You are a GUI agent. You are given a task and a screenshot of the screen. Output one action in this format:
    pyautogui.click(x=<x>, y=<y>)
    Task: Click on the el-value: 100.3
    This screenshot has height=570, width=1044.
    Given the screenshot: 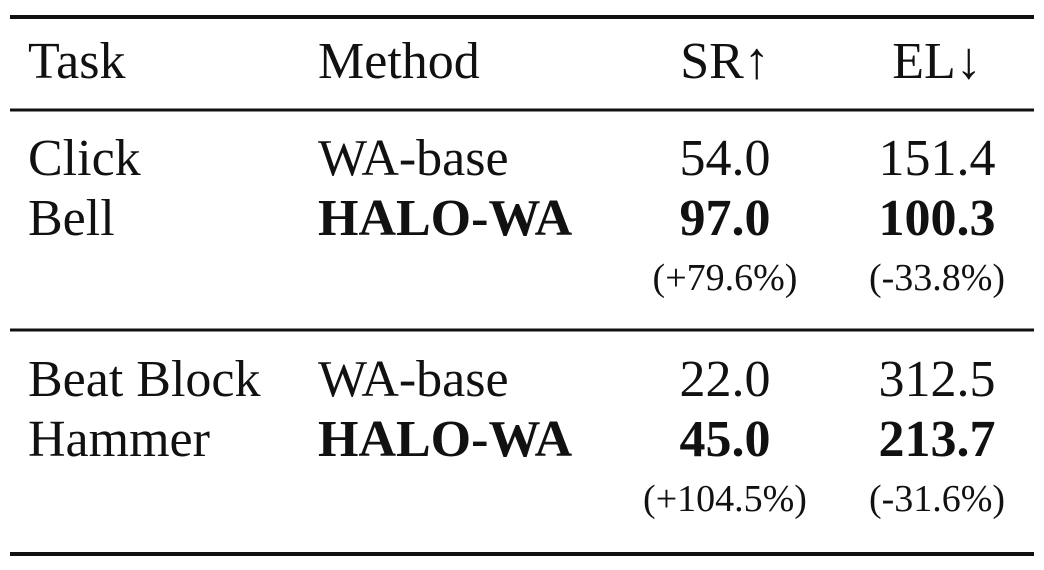 What is the action you would take?
    pyautogui.click(x=937, y=218)
    